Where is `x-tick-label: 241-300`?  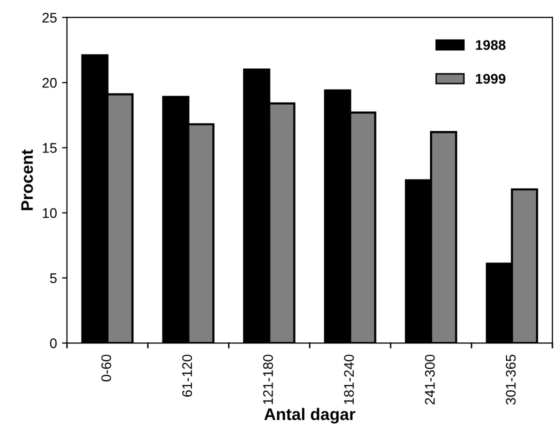 x-tick-label: 241-300 is located at coordinates (429, 379).